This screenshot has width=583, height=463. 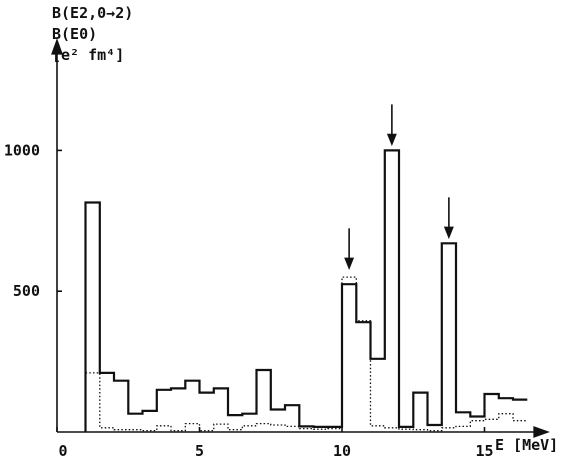 I want to click on x-axis-arrowhead, so click(x=541, y=432).